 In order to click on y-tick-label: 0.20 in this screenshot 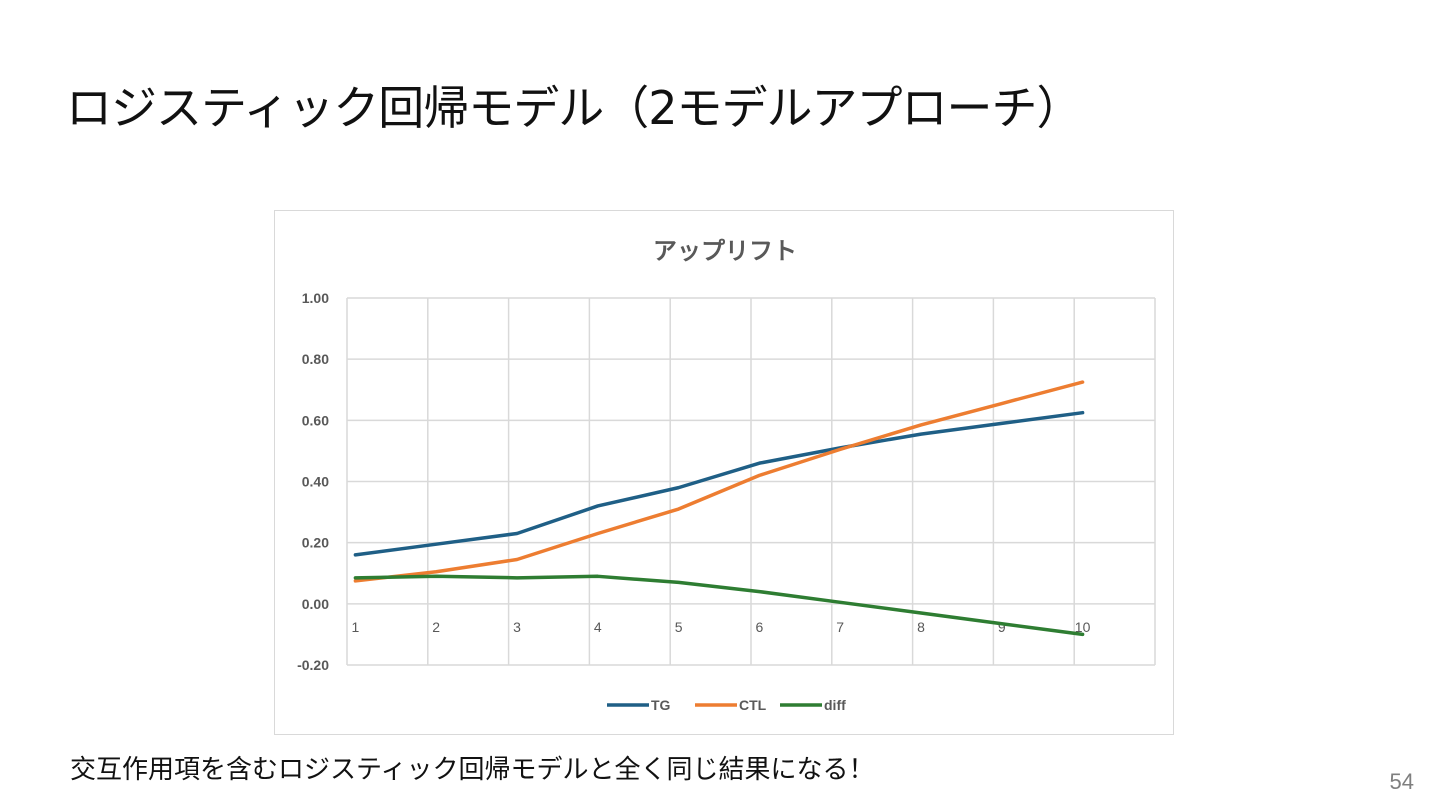, I will do `click(315, 543)`.